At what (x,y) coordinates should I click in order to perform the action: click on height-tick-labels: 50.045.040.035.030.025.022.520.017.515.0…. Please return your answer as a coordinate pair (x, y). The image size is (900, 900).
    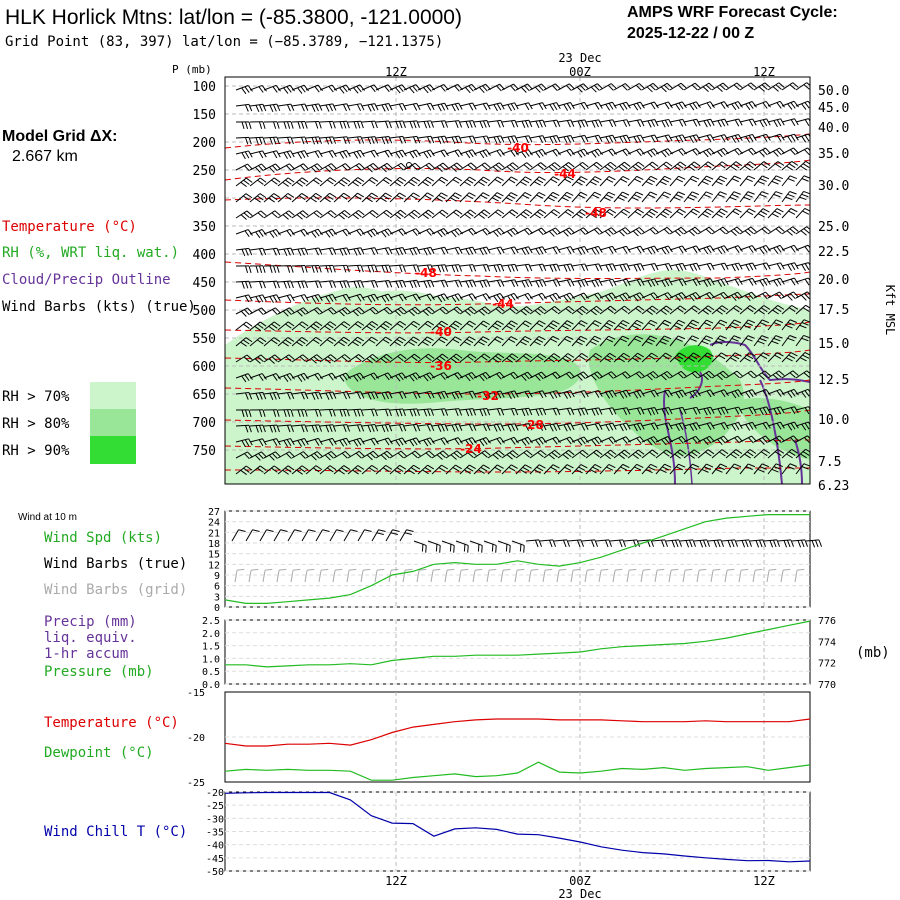
    Looking at the image, I should click on (833, 289).